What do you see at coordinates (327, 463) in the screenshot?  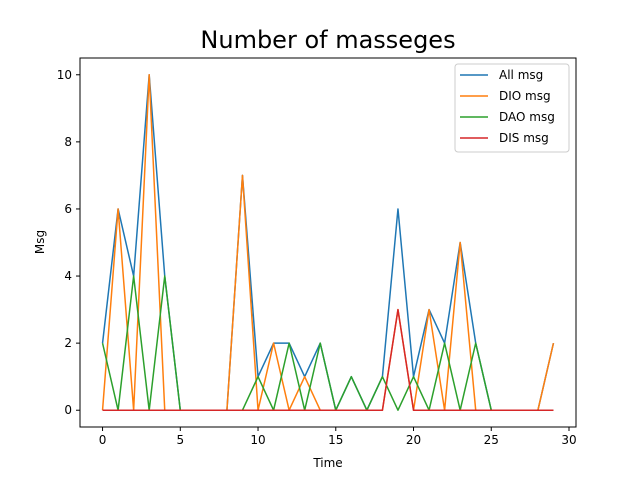 I see `x-axis-label: Time` at bounding box center [327, 463].